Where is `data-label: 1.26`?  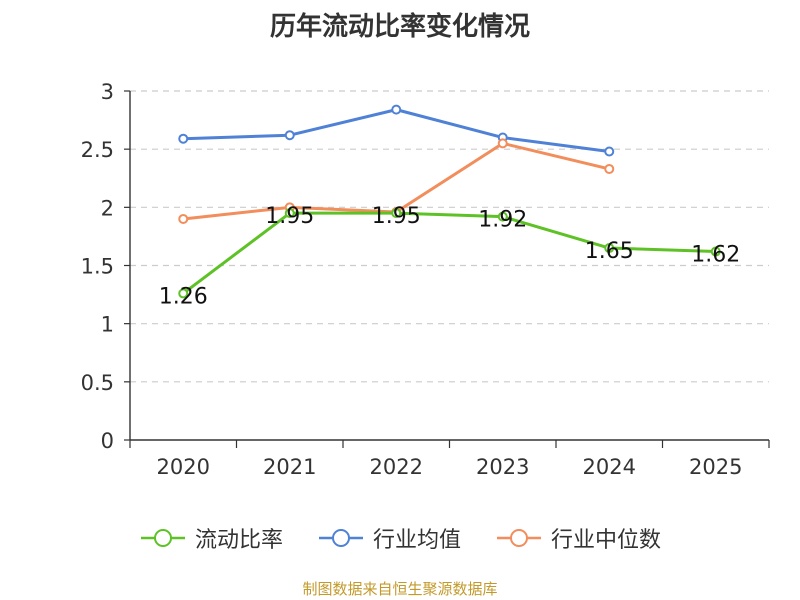
data-label: 1.26 is located at coordinates (183, 296).